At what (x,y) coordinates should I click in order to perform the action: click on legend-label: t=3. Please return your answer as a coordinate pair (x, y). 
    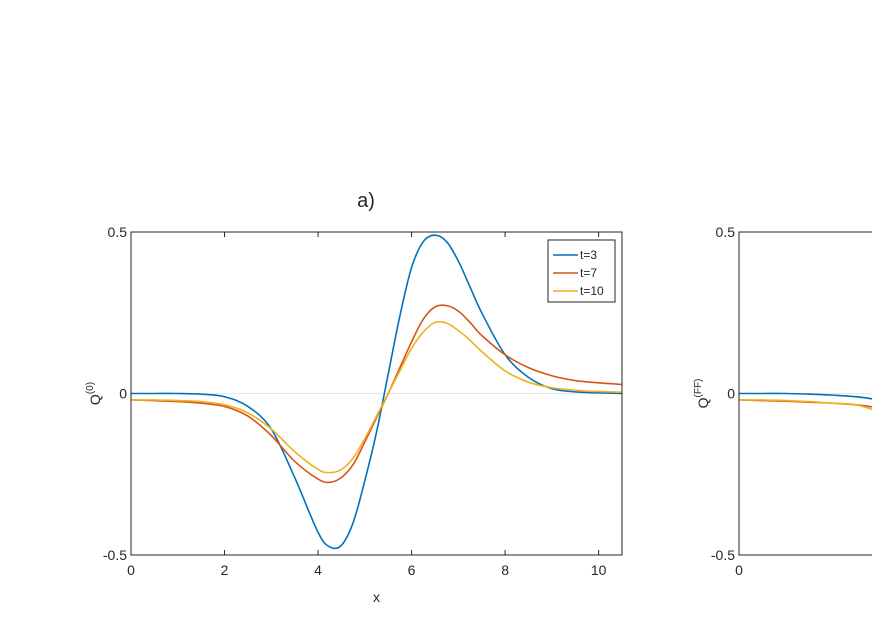
    Looking at the image, I should click on (588, 255).